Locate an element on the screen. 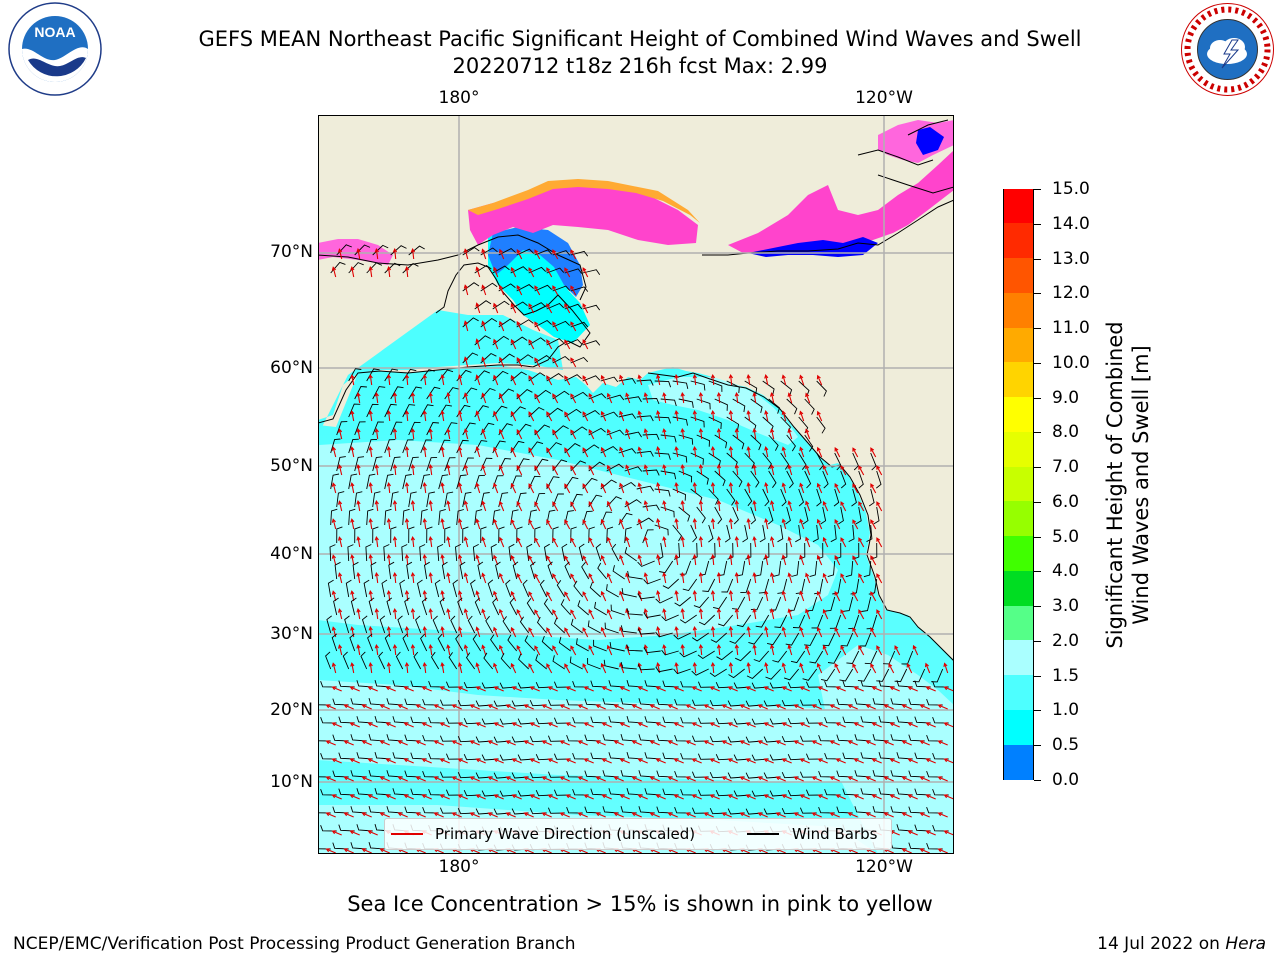 The width and height of the screenshot is (1280, 960). coastline-siberia is located at coordinates (455, 342).